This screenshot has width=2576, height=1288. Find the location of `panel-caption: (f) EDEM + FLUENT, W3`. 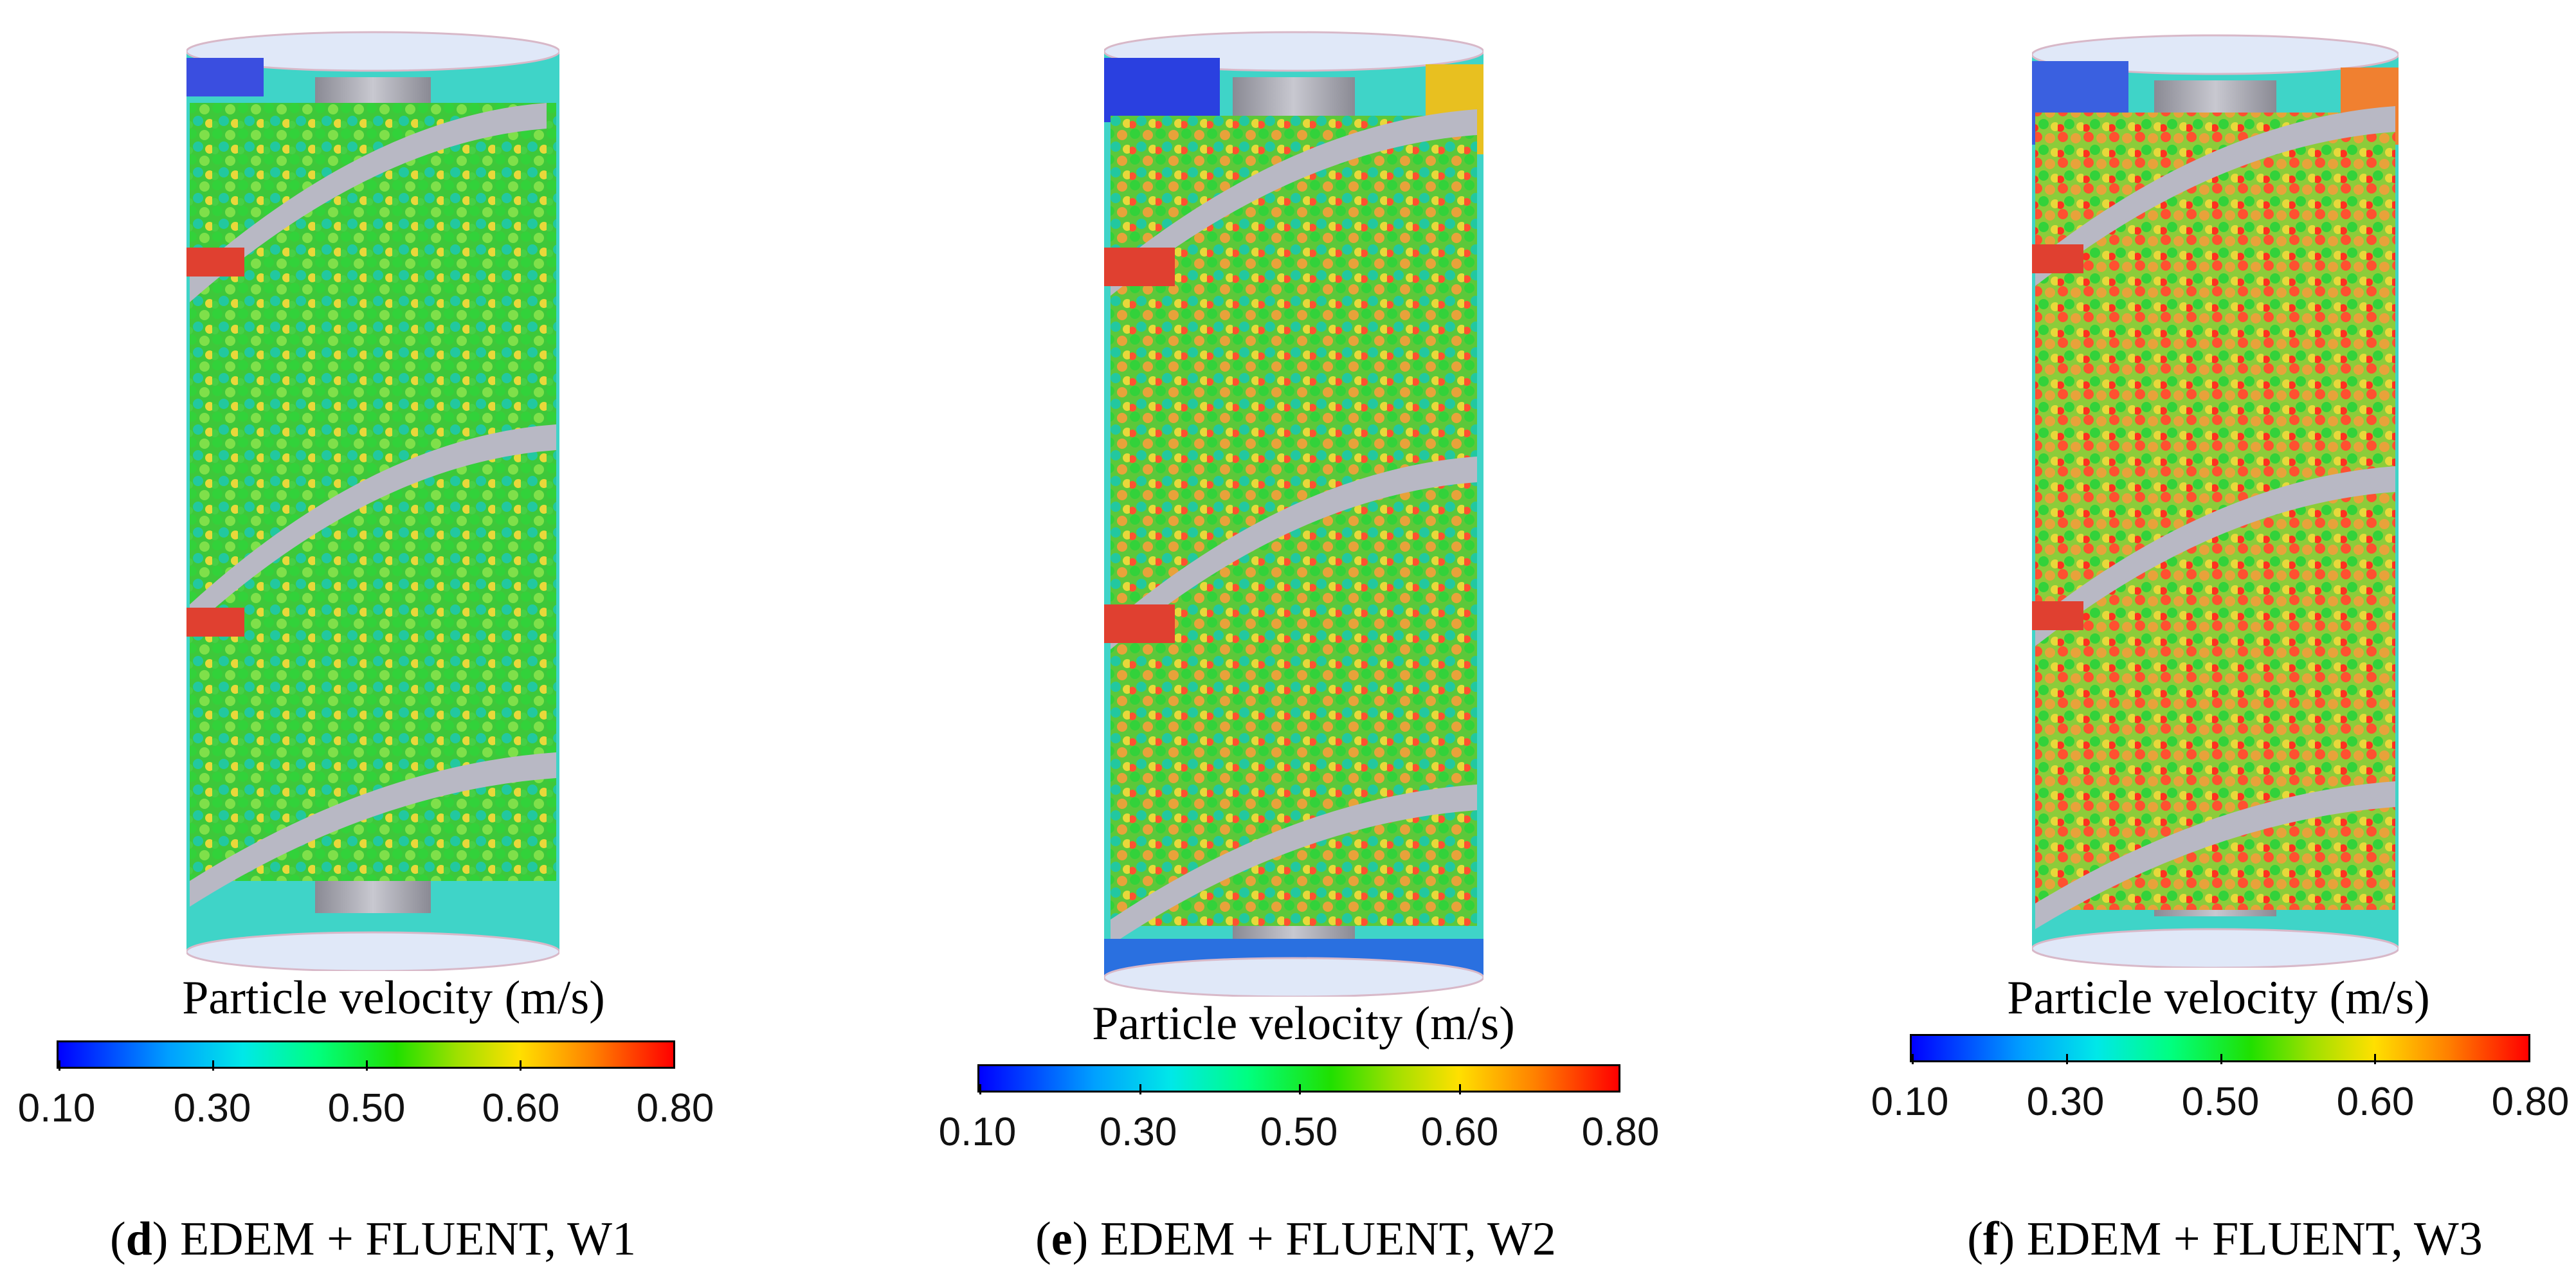

panel-caption: (f) EDEM + FLUENT, W3 is located at coordinates (2225, 1239).